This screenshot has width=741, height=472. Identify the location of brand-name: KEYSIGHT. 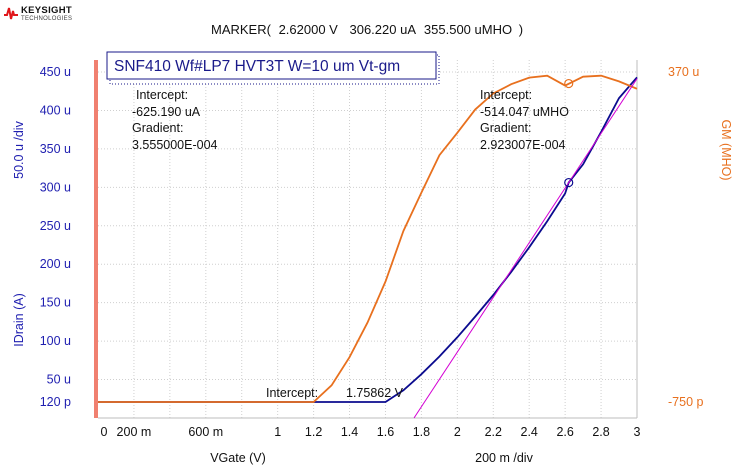
(46, 10).